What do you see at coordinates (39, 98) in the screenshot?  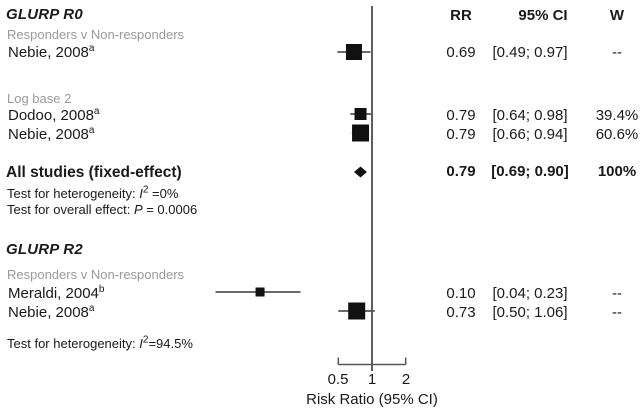 I see `subgroup-label-log-base-2: Log base 2` at bounding box center [39, 98].